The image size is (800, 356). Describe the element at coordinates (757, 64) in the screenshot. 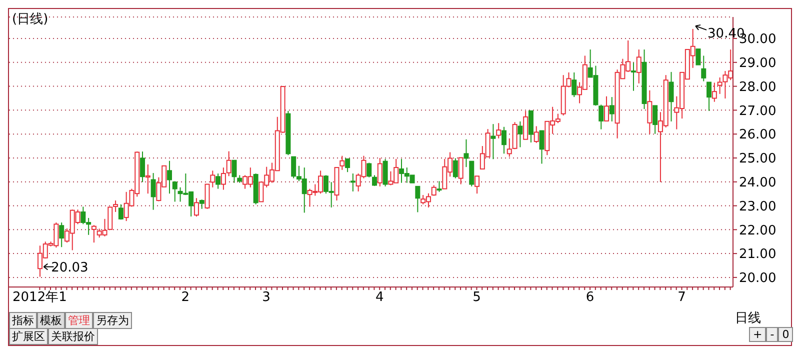

I see `y-tick-label: 29.00` at that location.